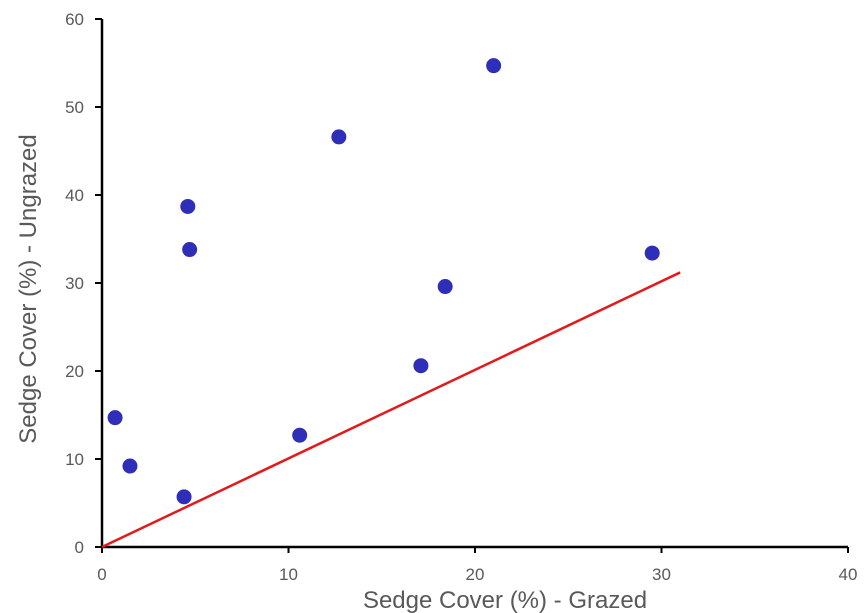 The image size is (864, 613). I want to click on x-tick-label: 40, so click(848, 574).